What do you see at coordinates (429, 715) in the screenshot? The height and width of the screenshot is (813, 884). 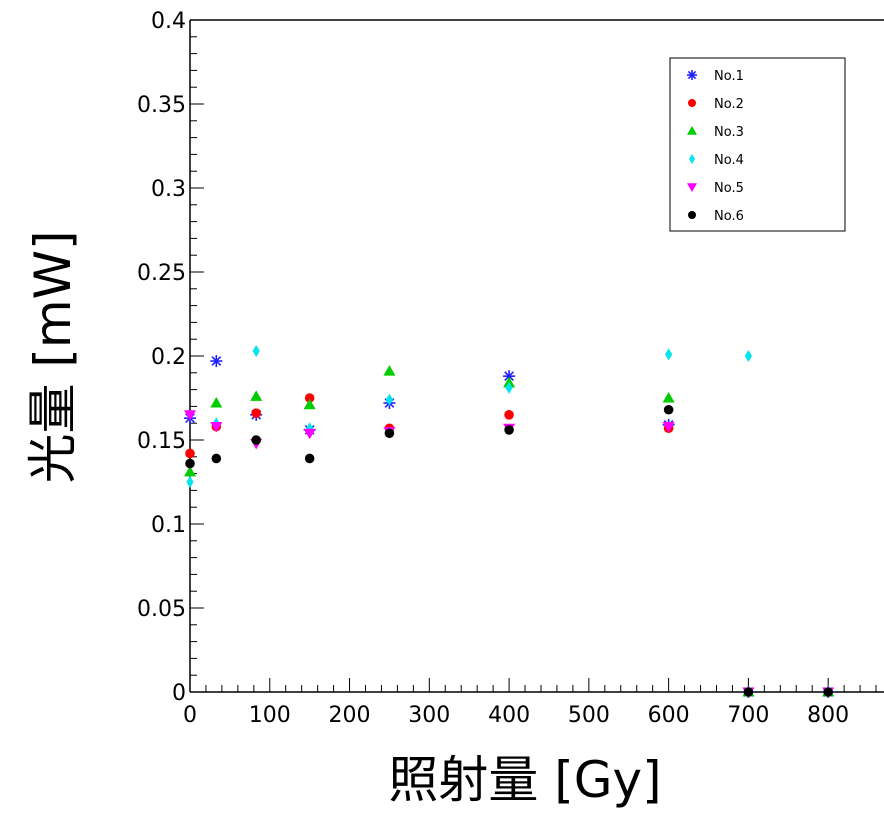 I see `x-tick-label: 300` at bounding box center [429, 715].